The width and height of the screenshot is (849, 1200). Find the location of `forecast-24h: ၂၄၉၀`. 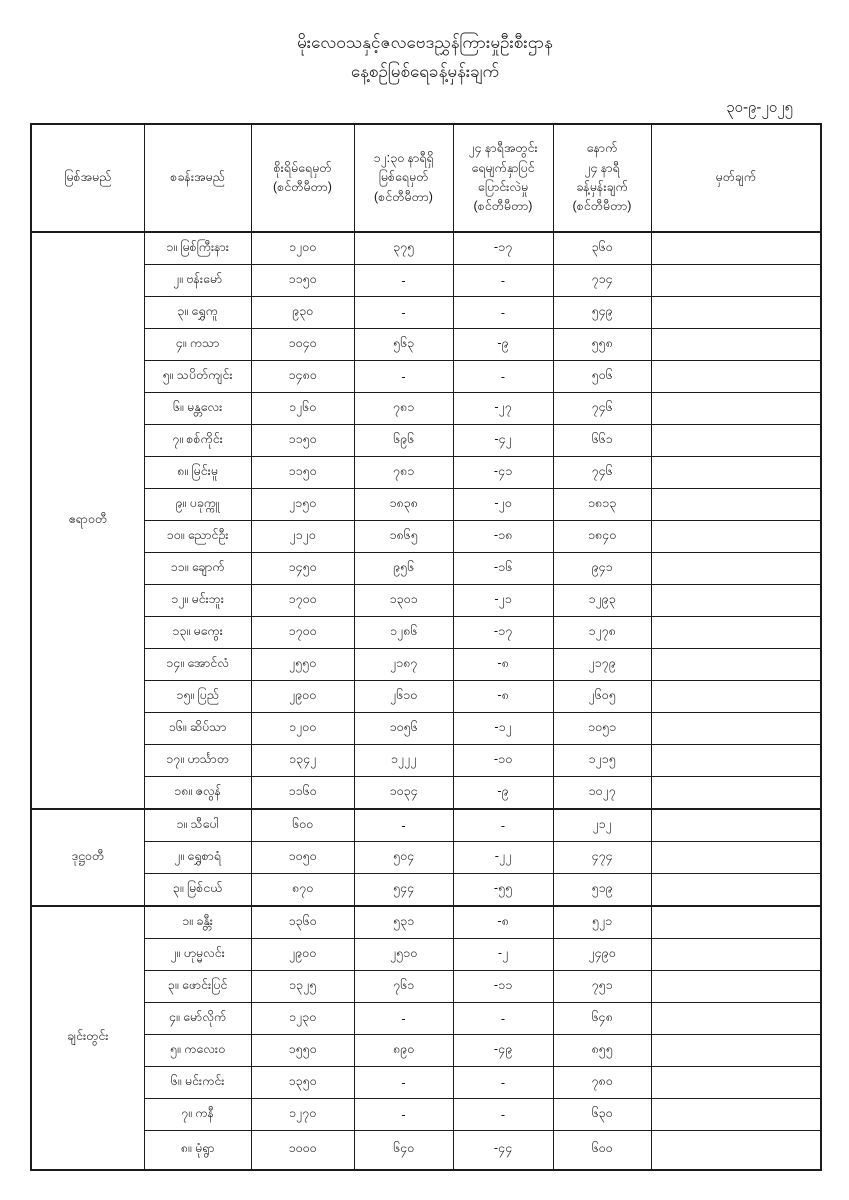

forecast-24h: ၂၄၉၀ is located at coordinates (602, 954).